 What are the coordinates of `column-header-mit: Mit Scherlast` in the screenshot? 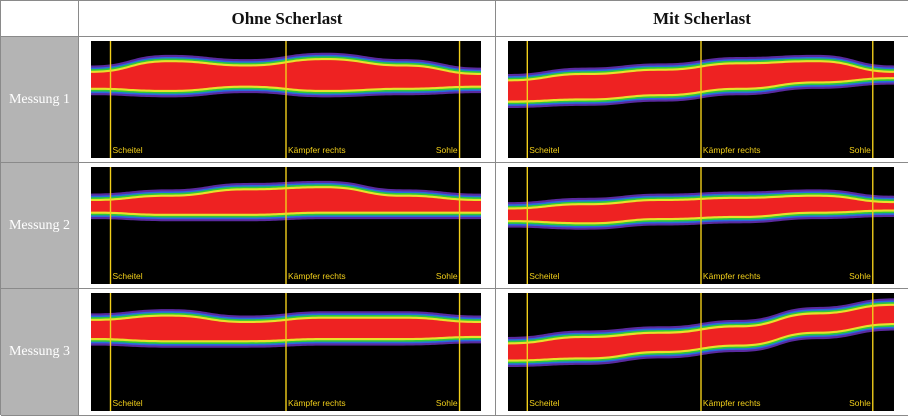 It's located at (702, 19).